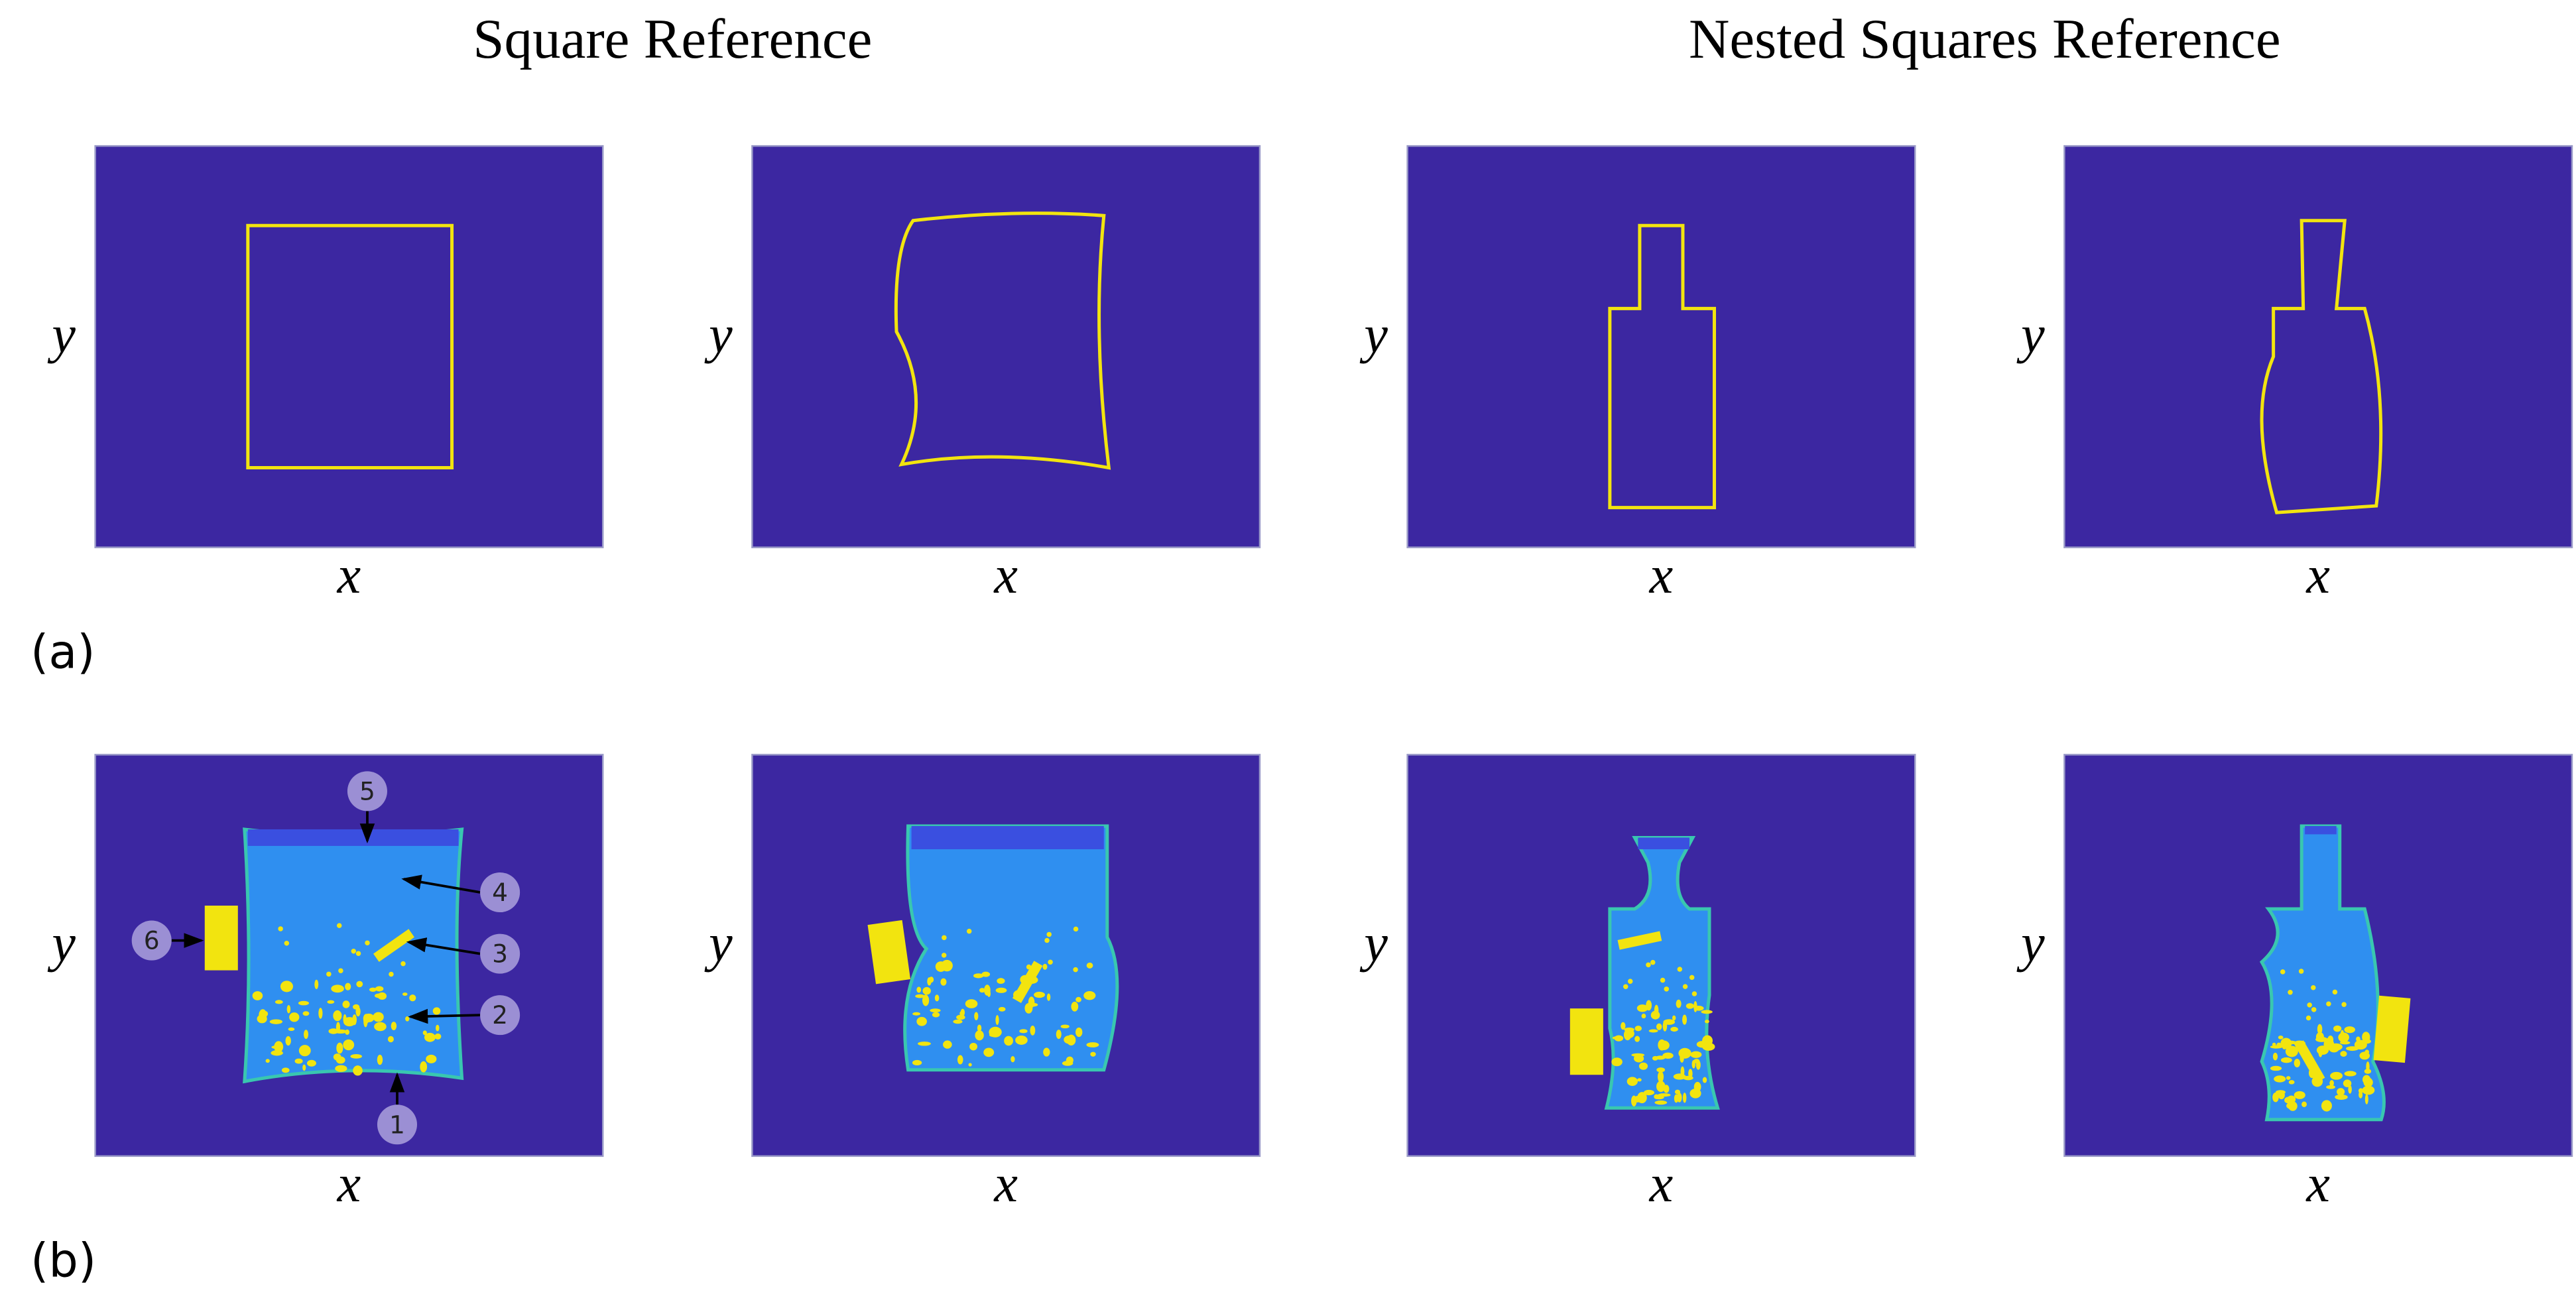  I want to click on surface-band, so click(1663, 843).